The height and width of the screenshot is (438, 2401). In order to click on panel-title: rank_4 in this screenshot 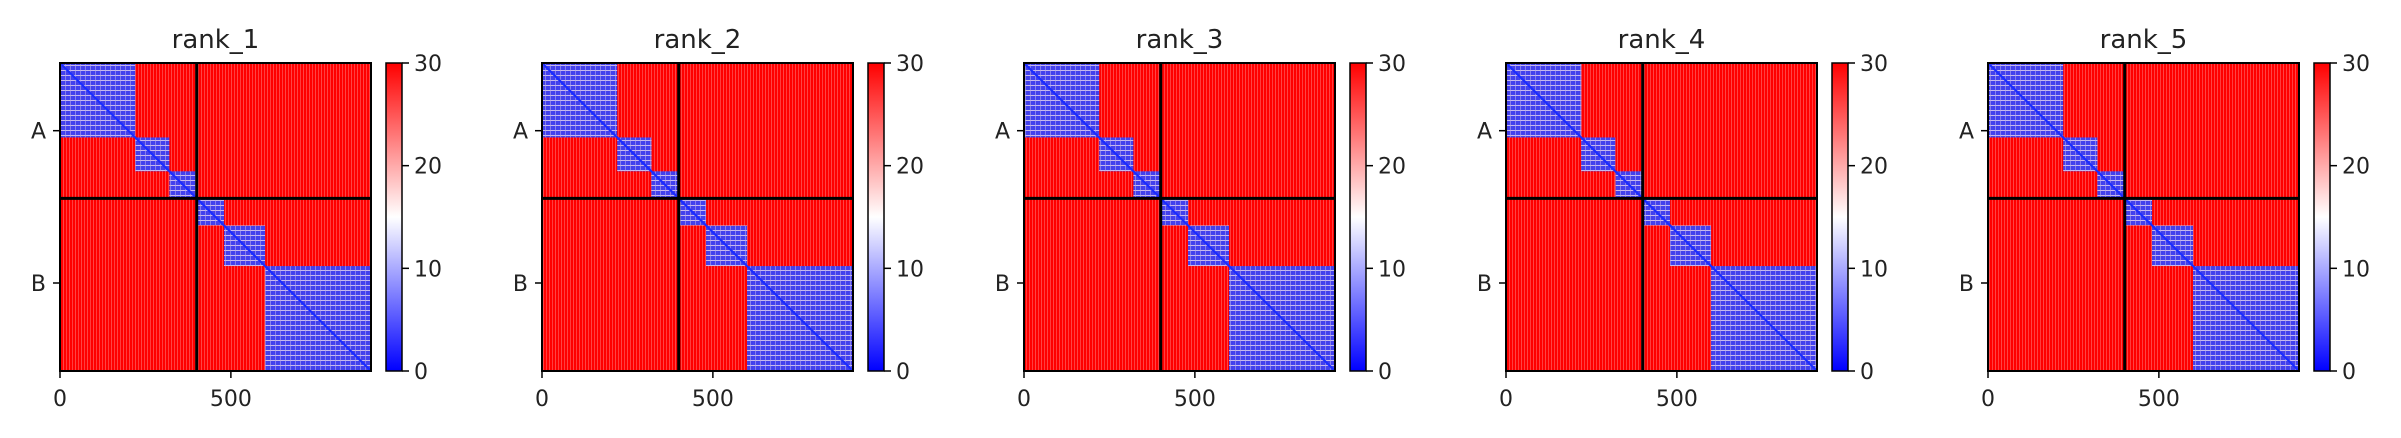, I will do `click(1662, 40)`.